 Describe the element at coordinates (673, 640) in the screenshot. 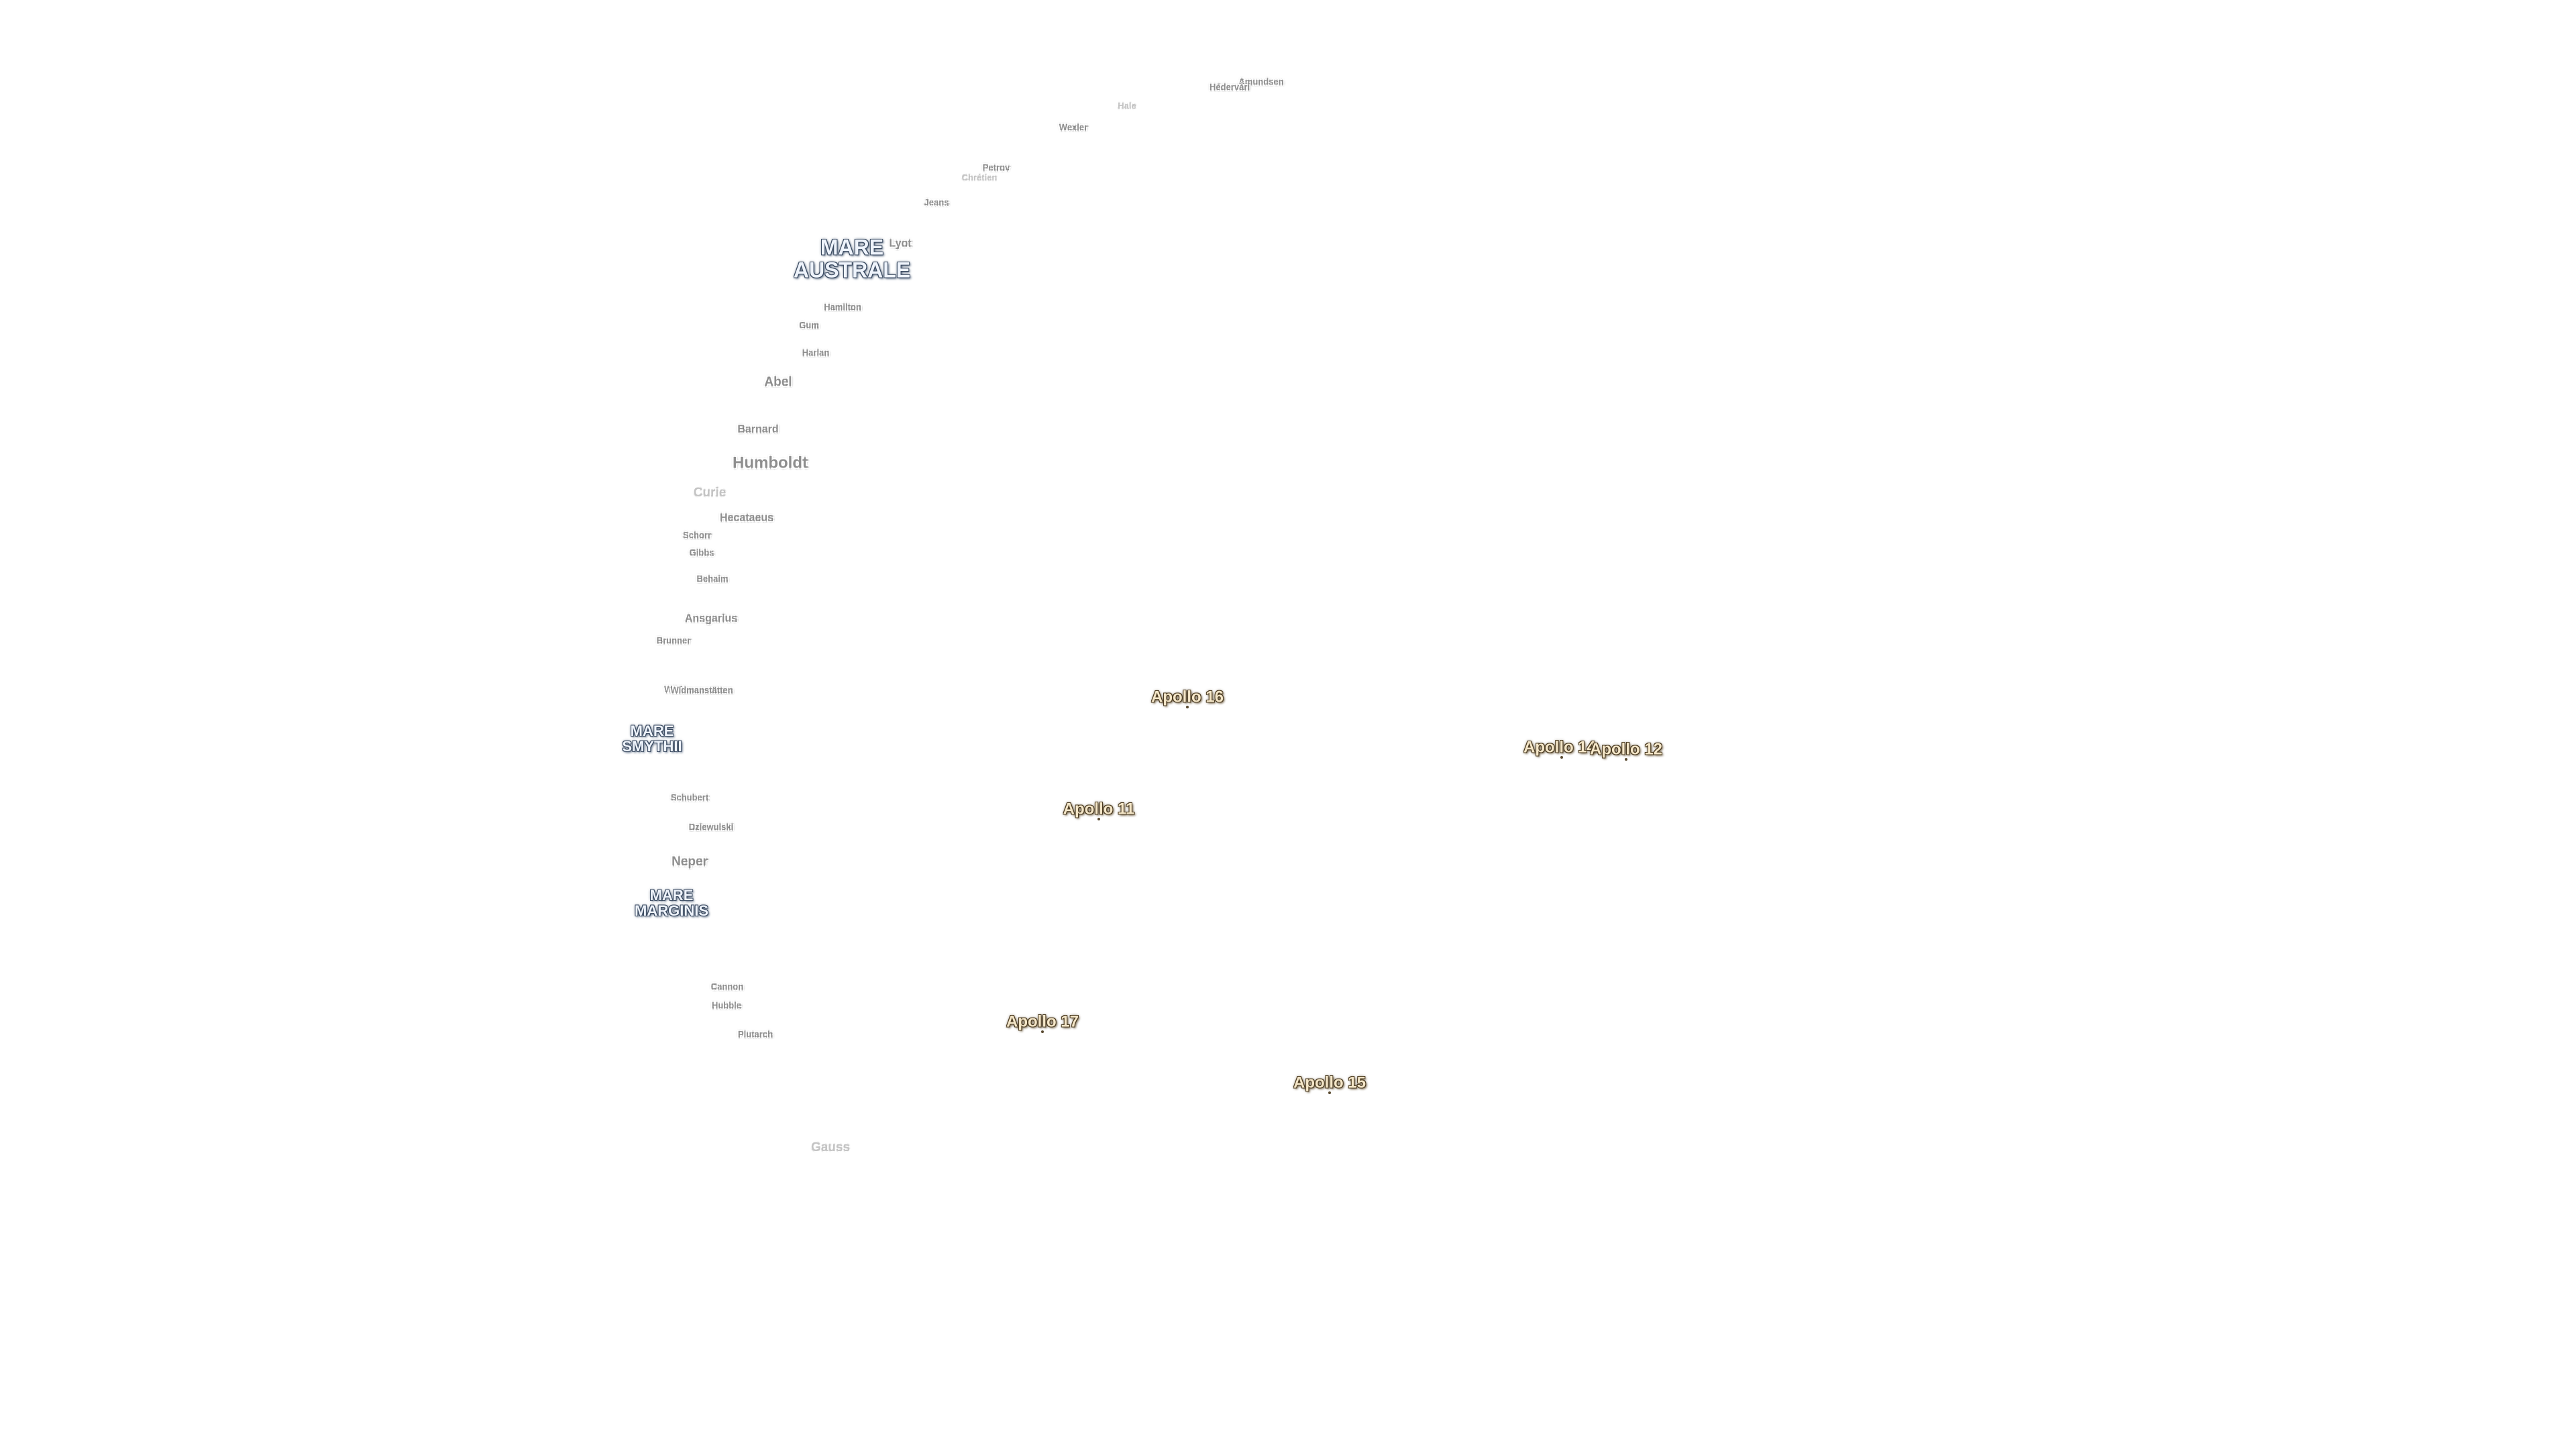

I see `crater-label-brunner: Brunner` at that location.